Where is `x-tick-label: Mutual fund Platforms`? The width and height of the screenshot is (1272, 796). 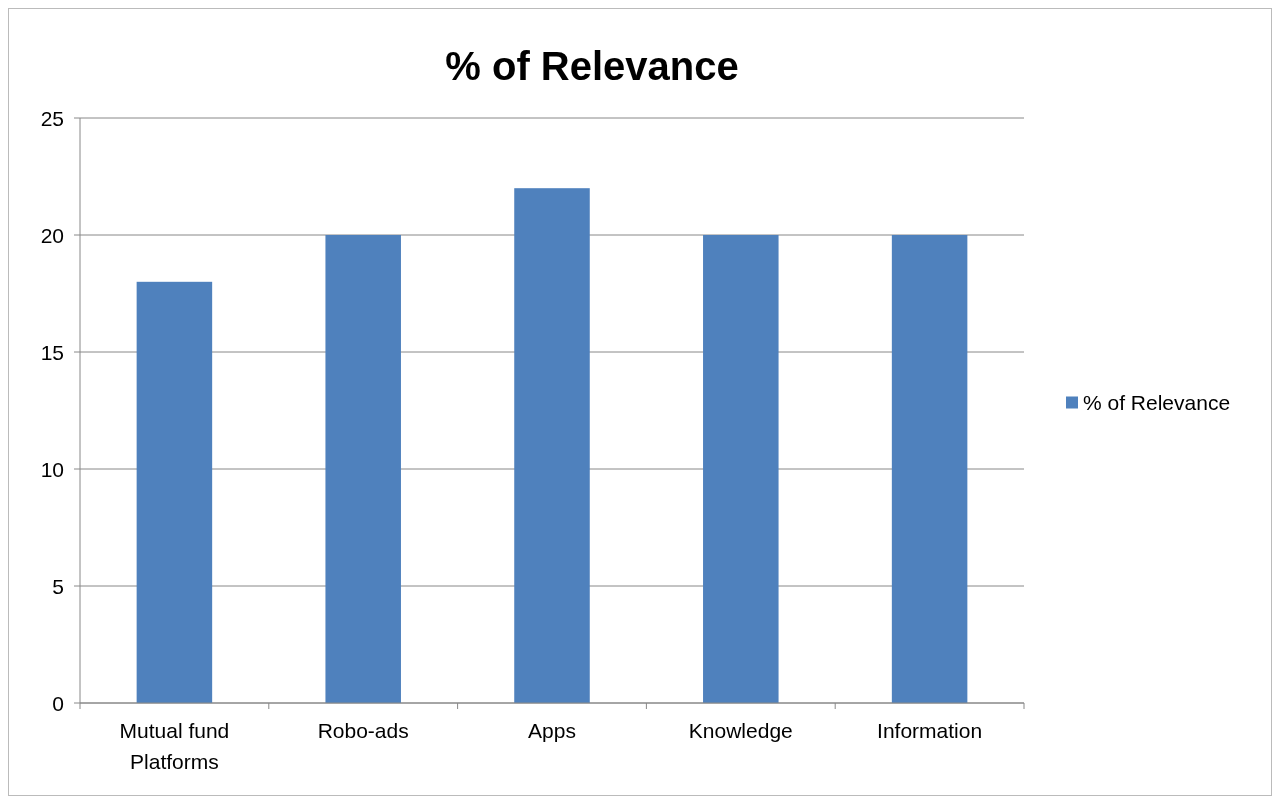 x-tick-label: Mutual fund Platforms is located at coordinates (174, 746).